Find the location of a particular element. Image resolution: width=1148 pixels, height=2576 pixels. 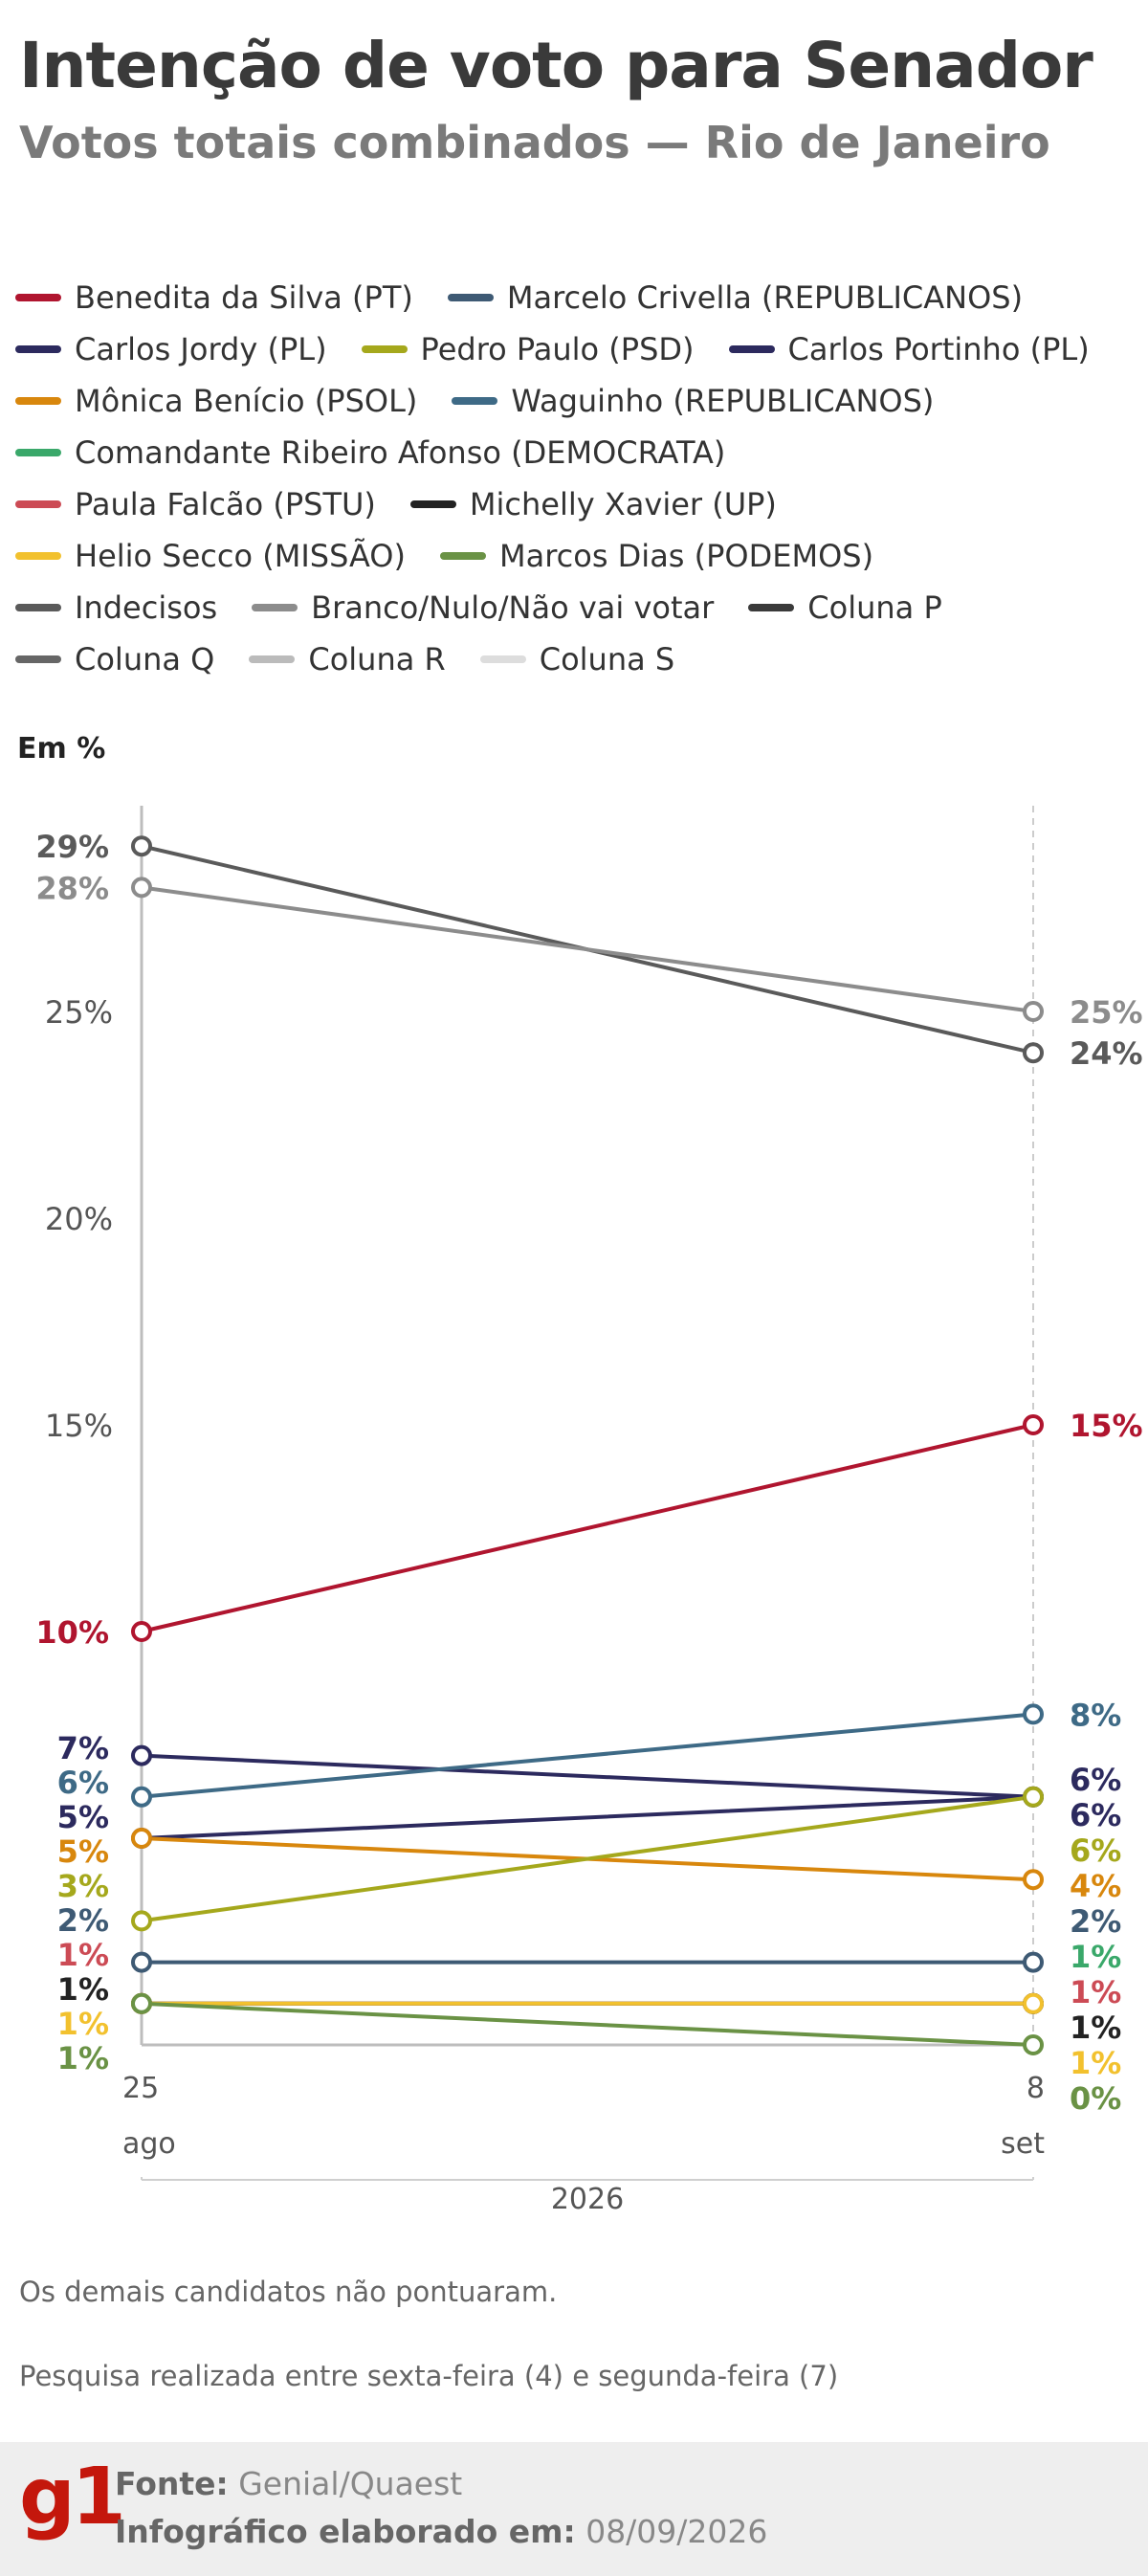

value-label-end: 4% is located at coordinates (1095, 1886).